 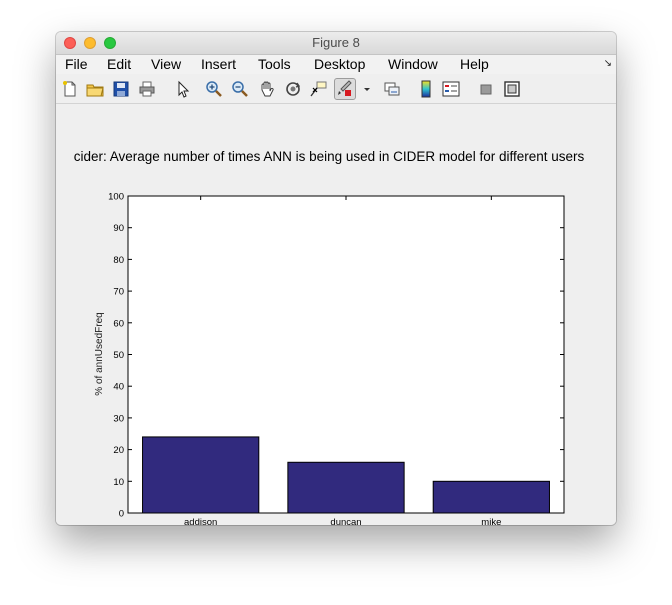 What do you see at coordinates (267, 89) in the screenshot?
I see `pan-hand-icon` at bounding box center [267, 89].